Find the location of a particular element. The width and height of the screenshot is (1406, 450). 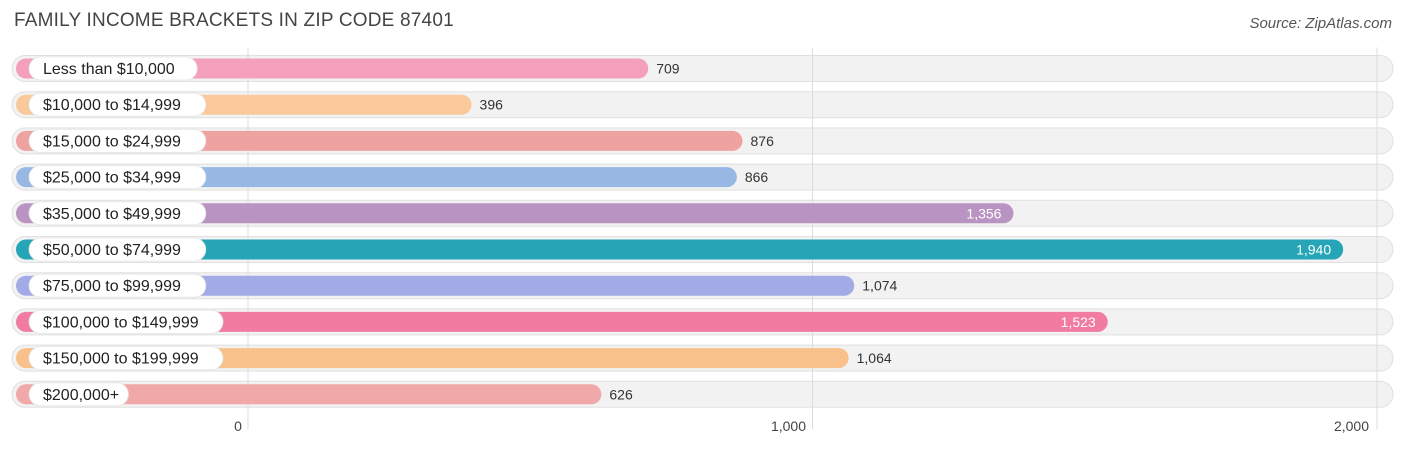

bar-row: $10,000 to $14,999 396 is located at coordinates (260, 104).